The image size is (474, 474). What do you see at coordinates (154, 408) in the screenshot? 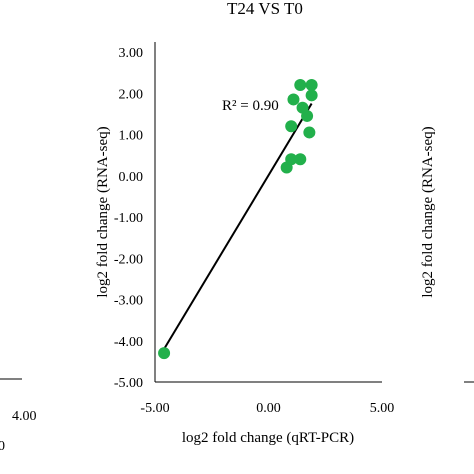
I see `x-tick-label: -5.00` at bounding box center [154, 408].